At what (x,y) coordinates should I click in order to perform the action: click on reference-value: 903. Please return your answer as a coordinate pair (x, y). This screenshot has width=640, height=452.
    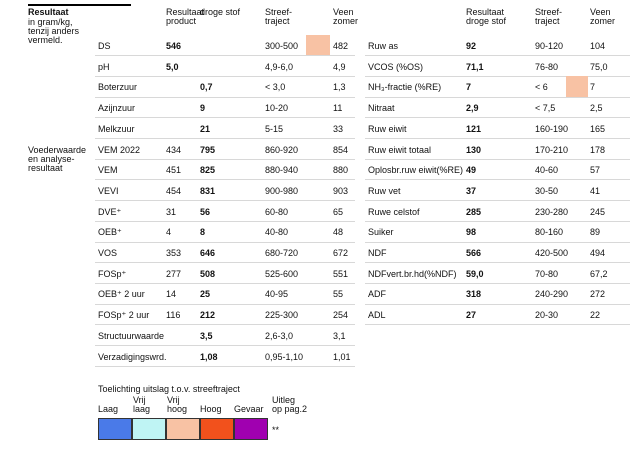
    Looking at the image, I should click on (341, 190).